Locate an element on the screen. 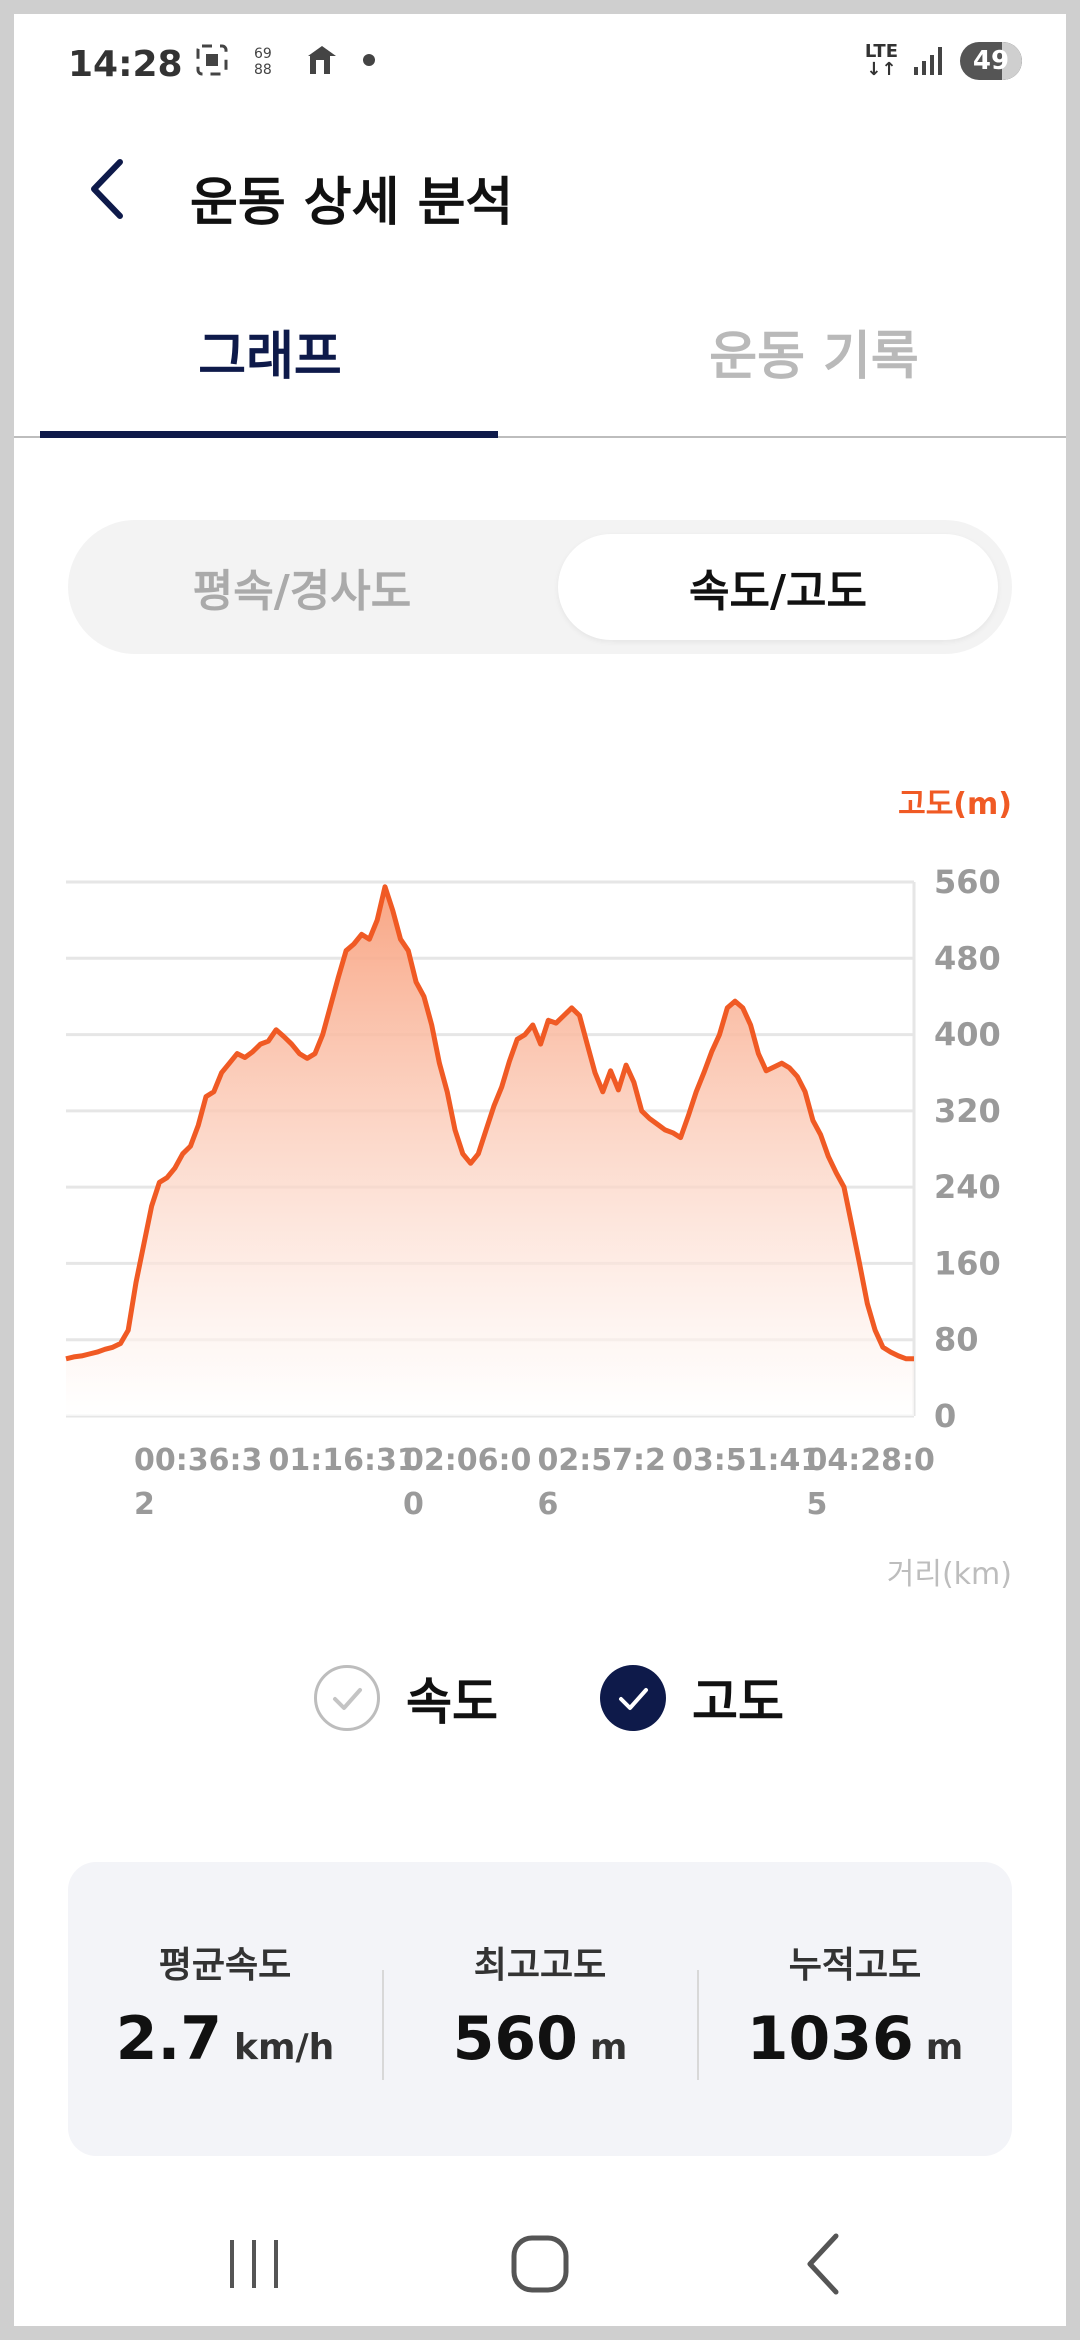 This screenshot has width=1080, height=2340. y-tick-label: 560 is located at coordinates (967, 882).